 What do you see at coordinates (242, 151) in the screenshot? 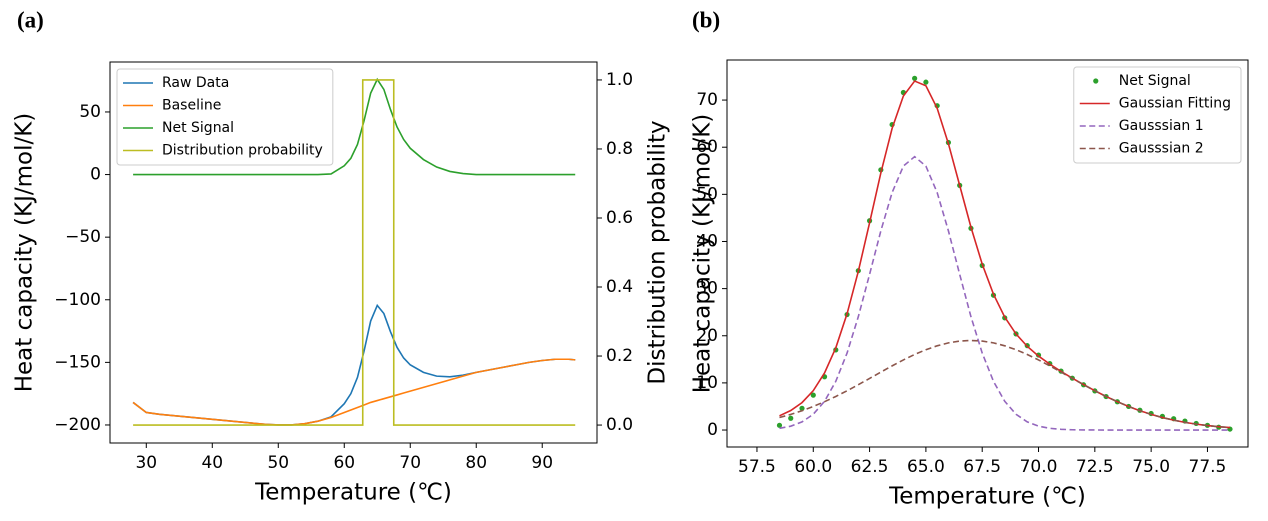
I see `legend-label: Distribution probability` at bounding box center [242, 151].